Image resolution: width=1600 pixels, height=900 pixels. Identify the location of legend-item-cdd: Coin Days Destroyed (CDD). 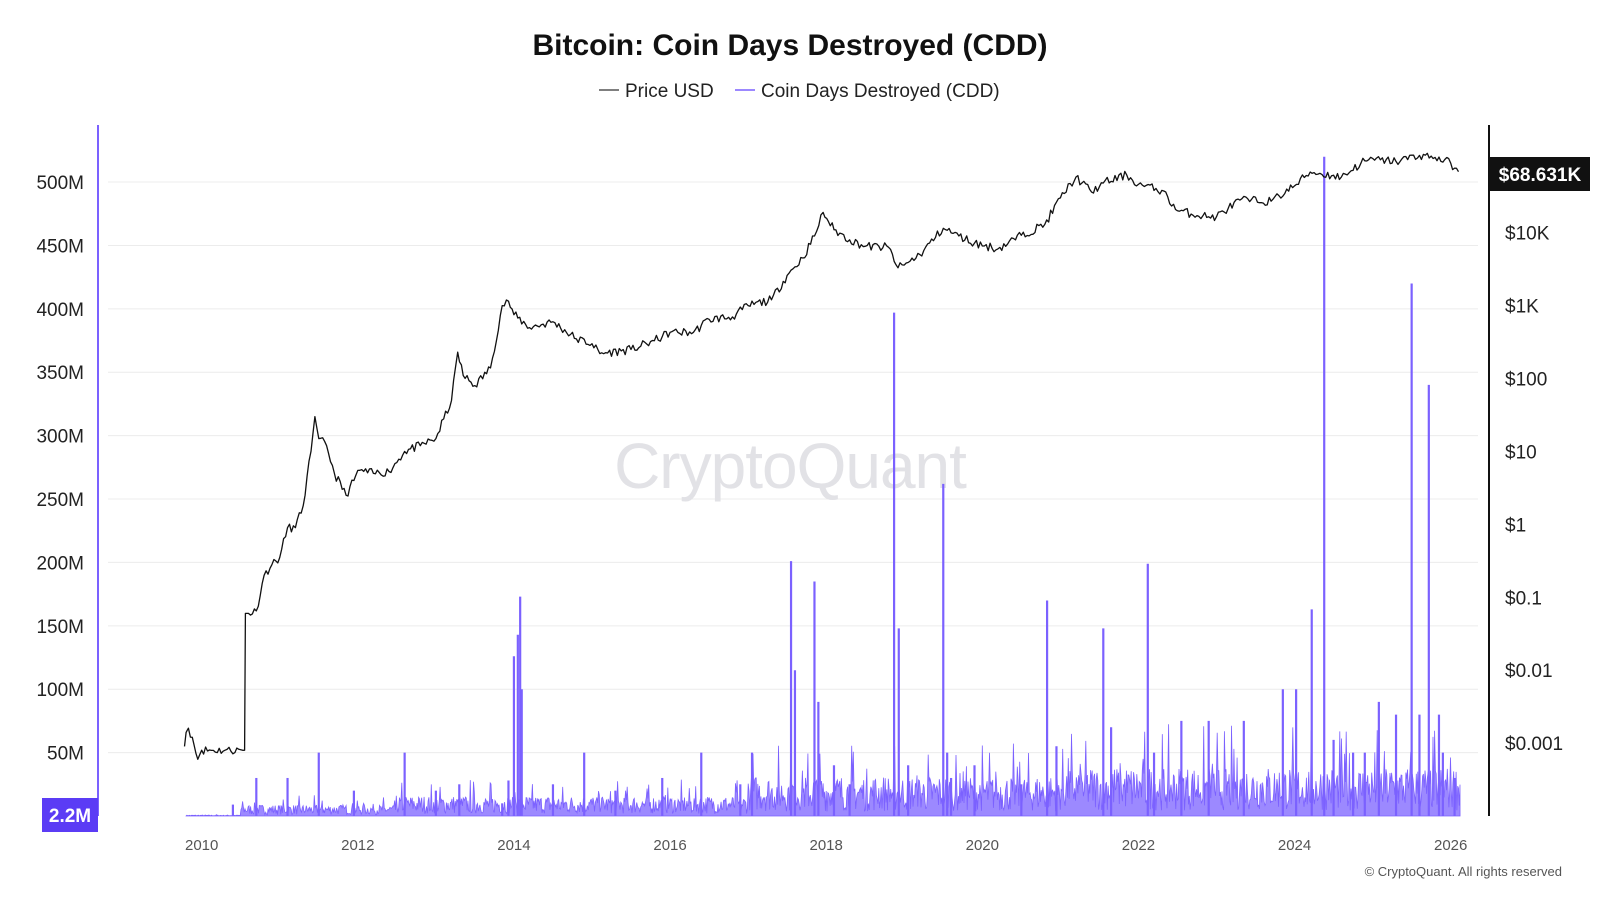
(867, 91).